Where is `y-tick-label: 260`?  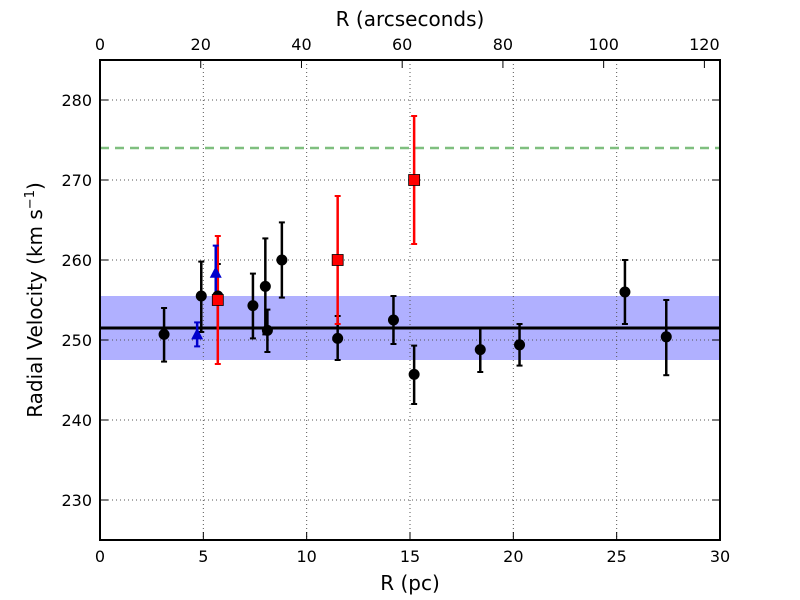 y-tick-label: 260 is located at coordinates (76, 260).